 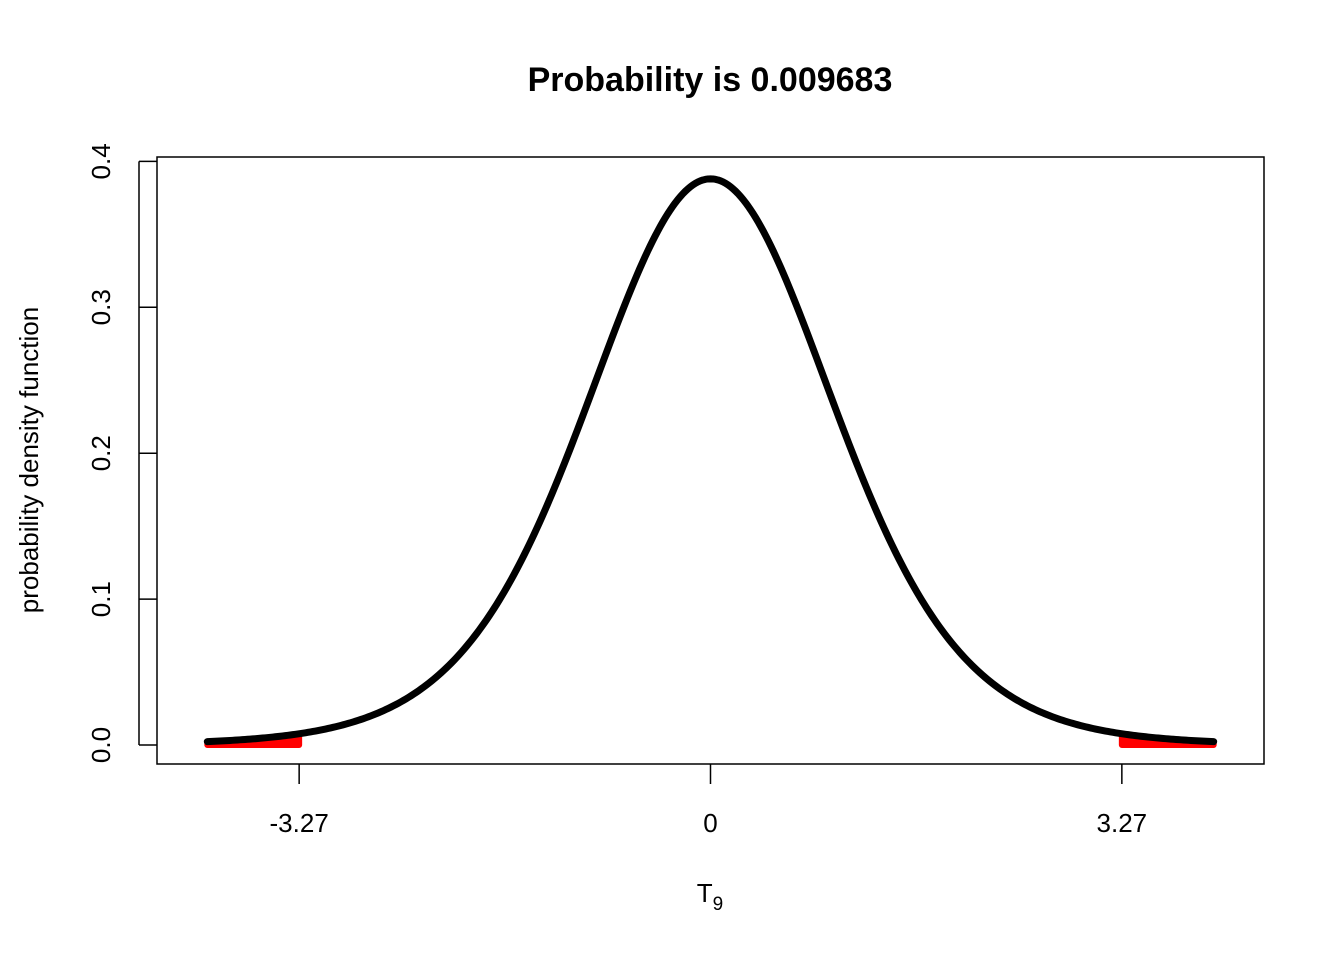 What do you see at coordinates (121, 453) in the screenshot?
I see `y-axis: 0.0 0.1 0.2 0.3 0.4` at bounding box center [121, 453].